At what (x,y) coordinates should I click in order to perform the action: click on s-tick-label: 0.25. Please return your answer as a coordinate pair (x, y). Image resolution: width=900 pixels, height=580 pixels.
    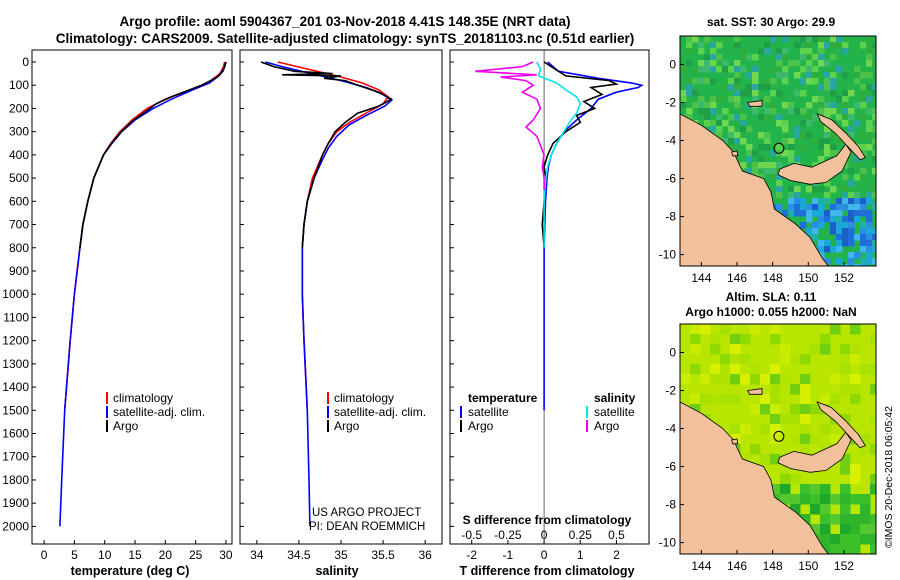
    Looking at the image, I should click on (581, 535).